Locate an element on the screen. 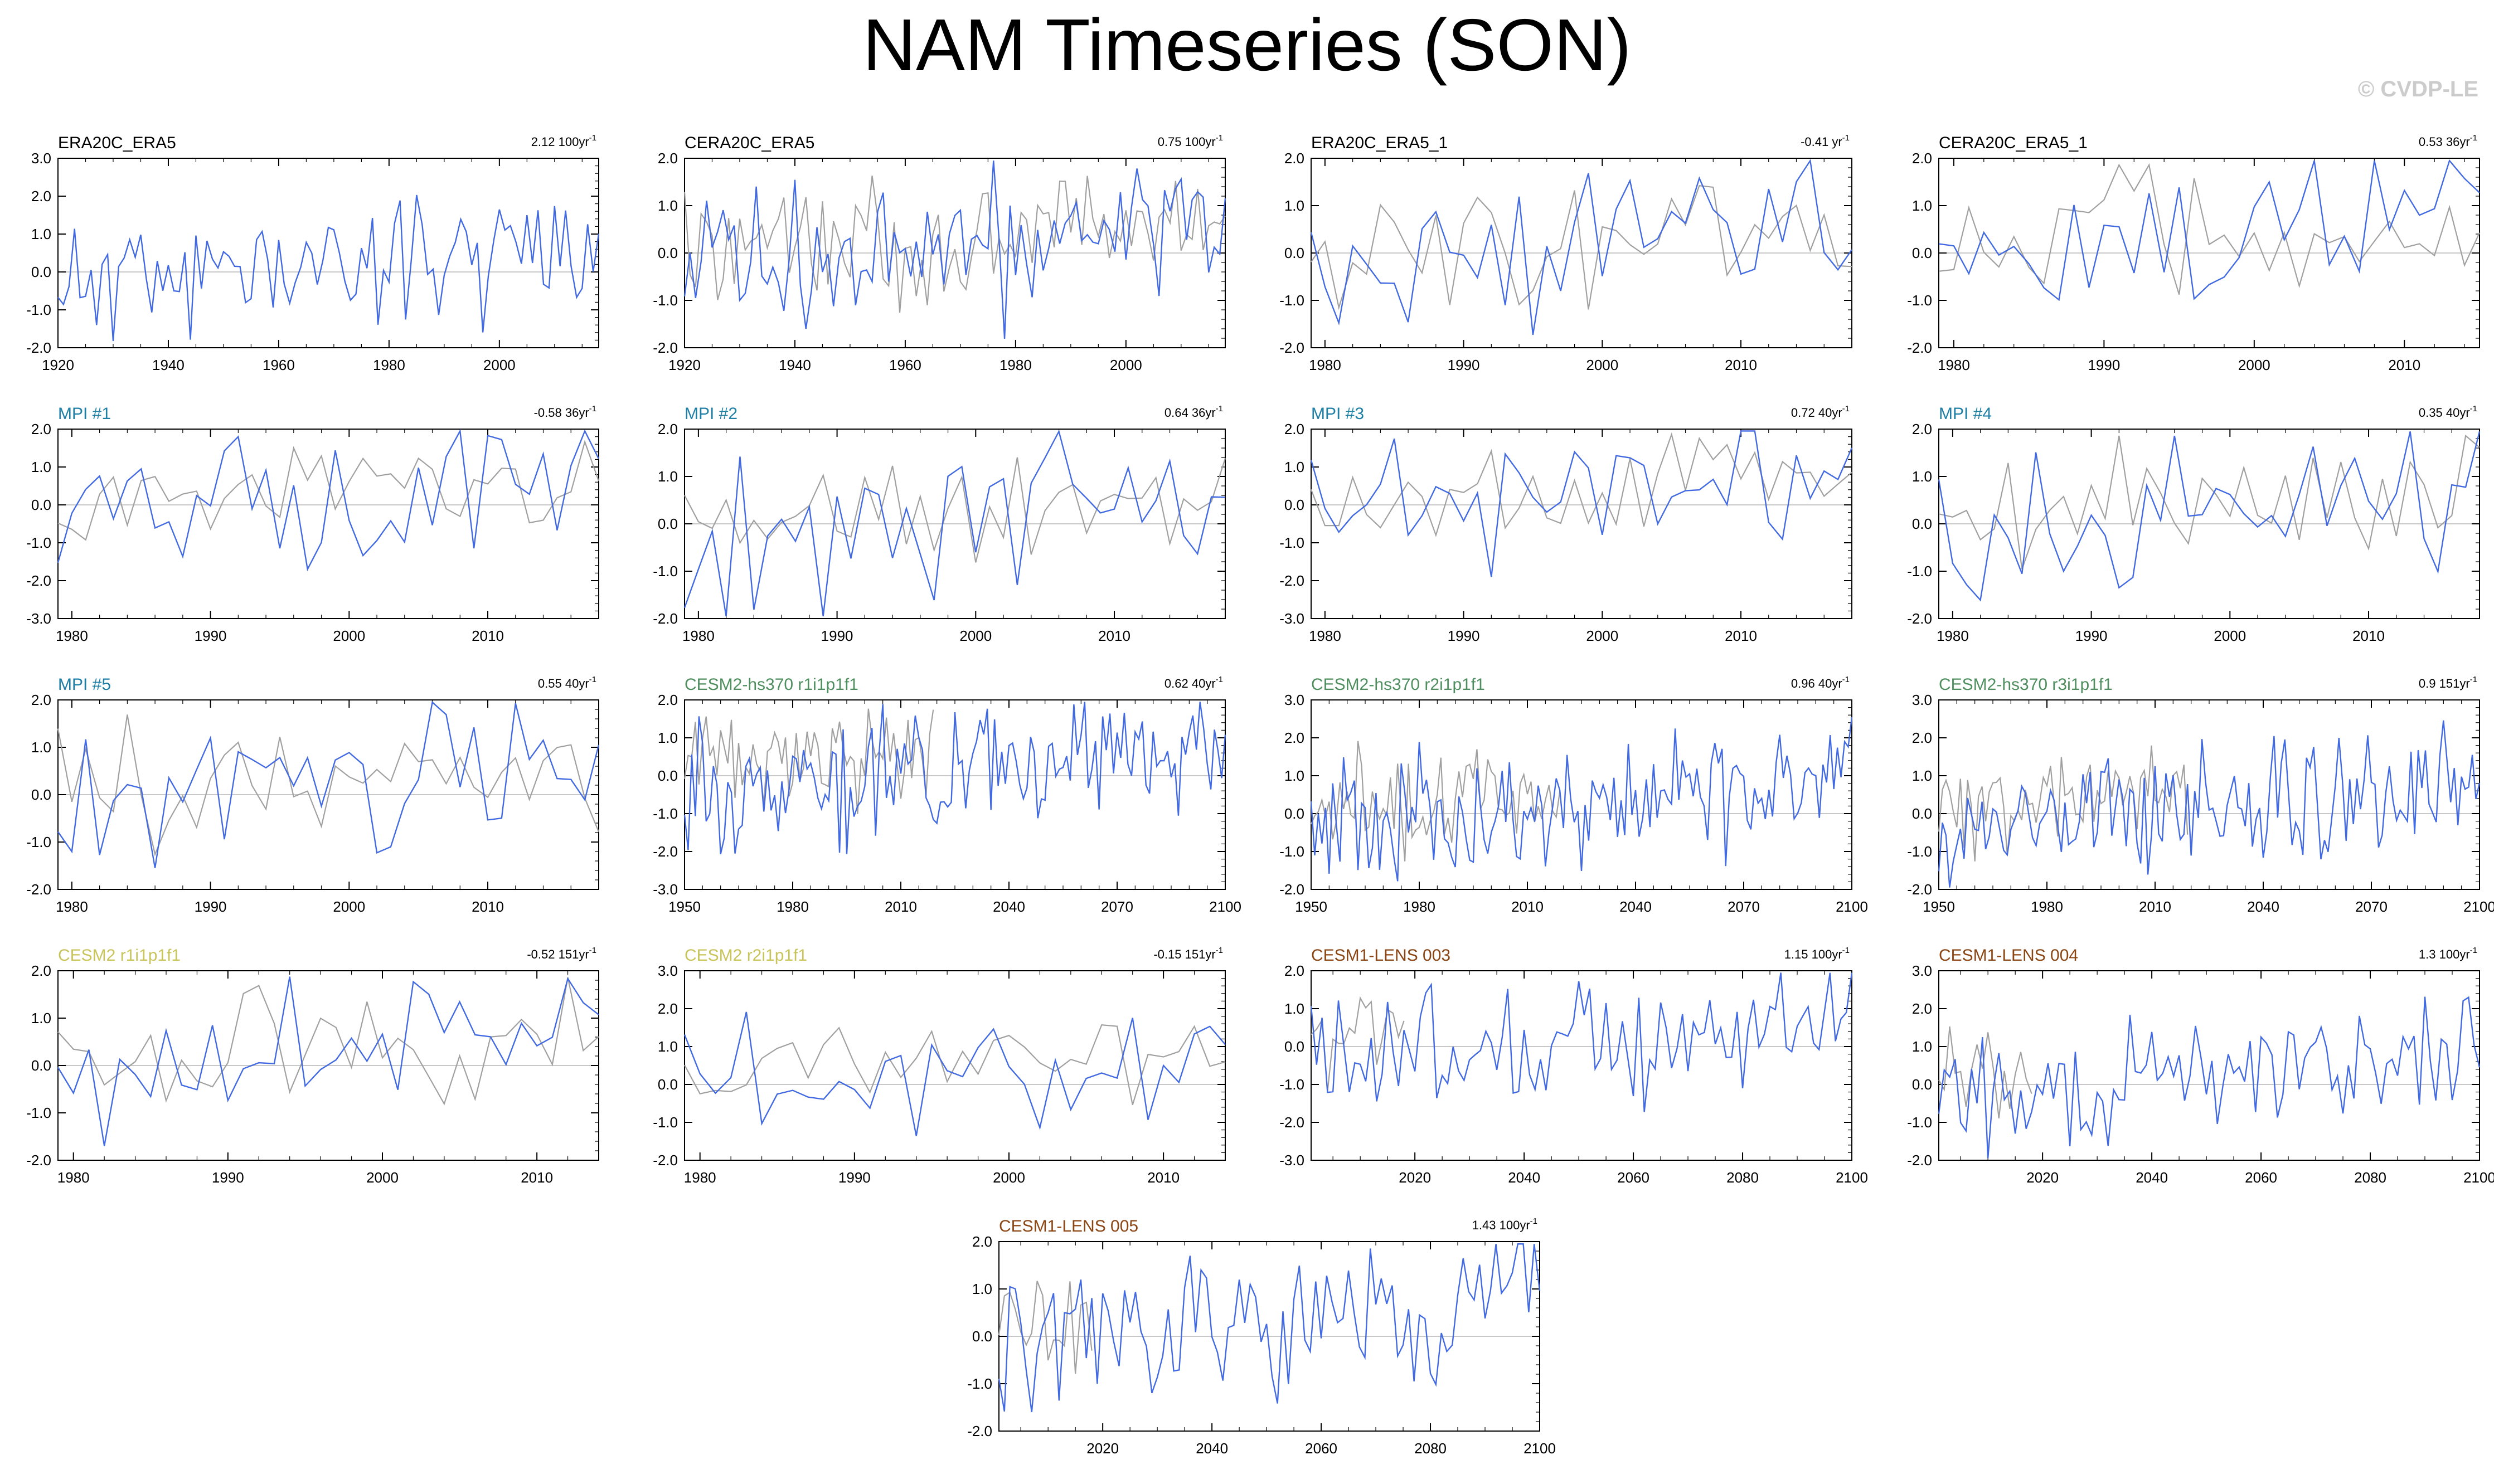 The height and width of the screenshot is (1484, 2494). panel-title: ERA20C_ERA5_1 is located at coordinates (1379, 143).